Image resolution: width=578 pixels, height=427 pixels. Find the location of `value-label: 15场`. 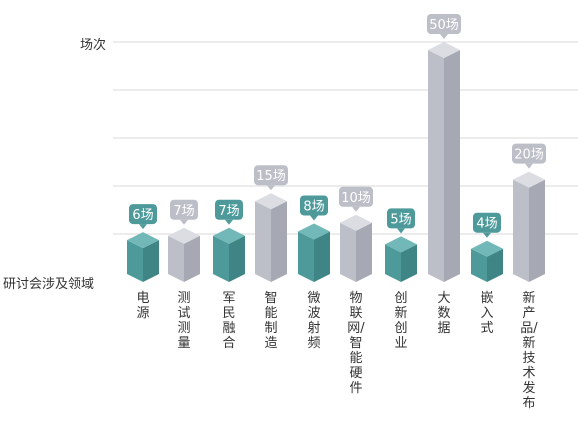

value-label: 15场 is located at coordinates (271, 176).